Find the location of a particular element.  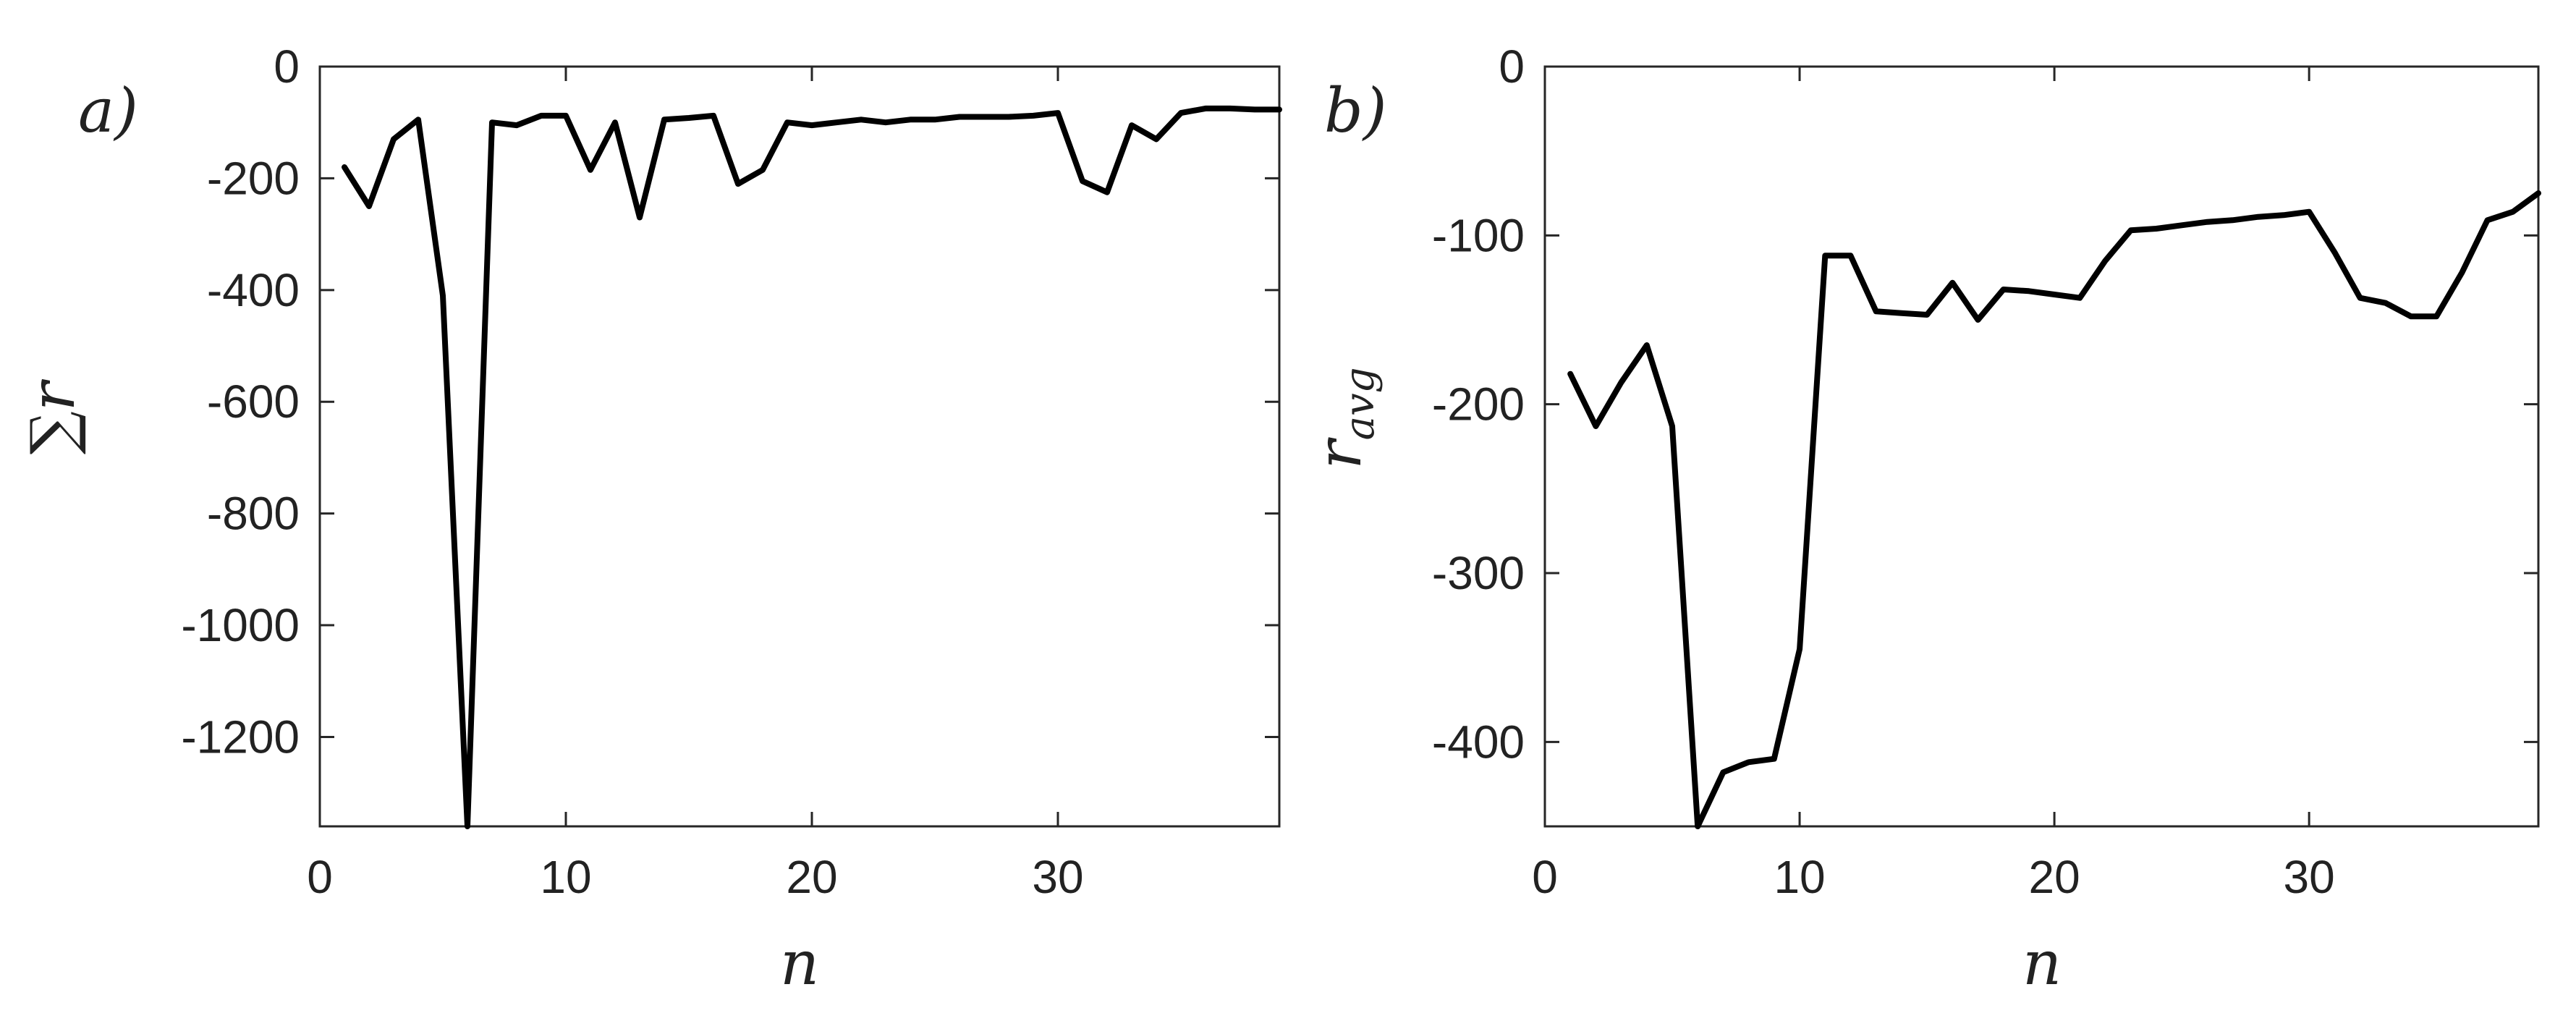

panel-label-b: b) is located at coordinates (1355, 110).